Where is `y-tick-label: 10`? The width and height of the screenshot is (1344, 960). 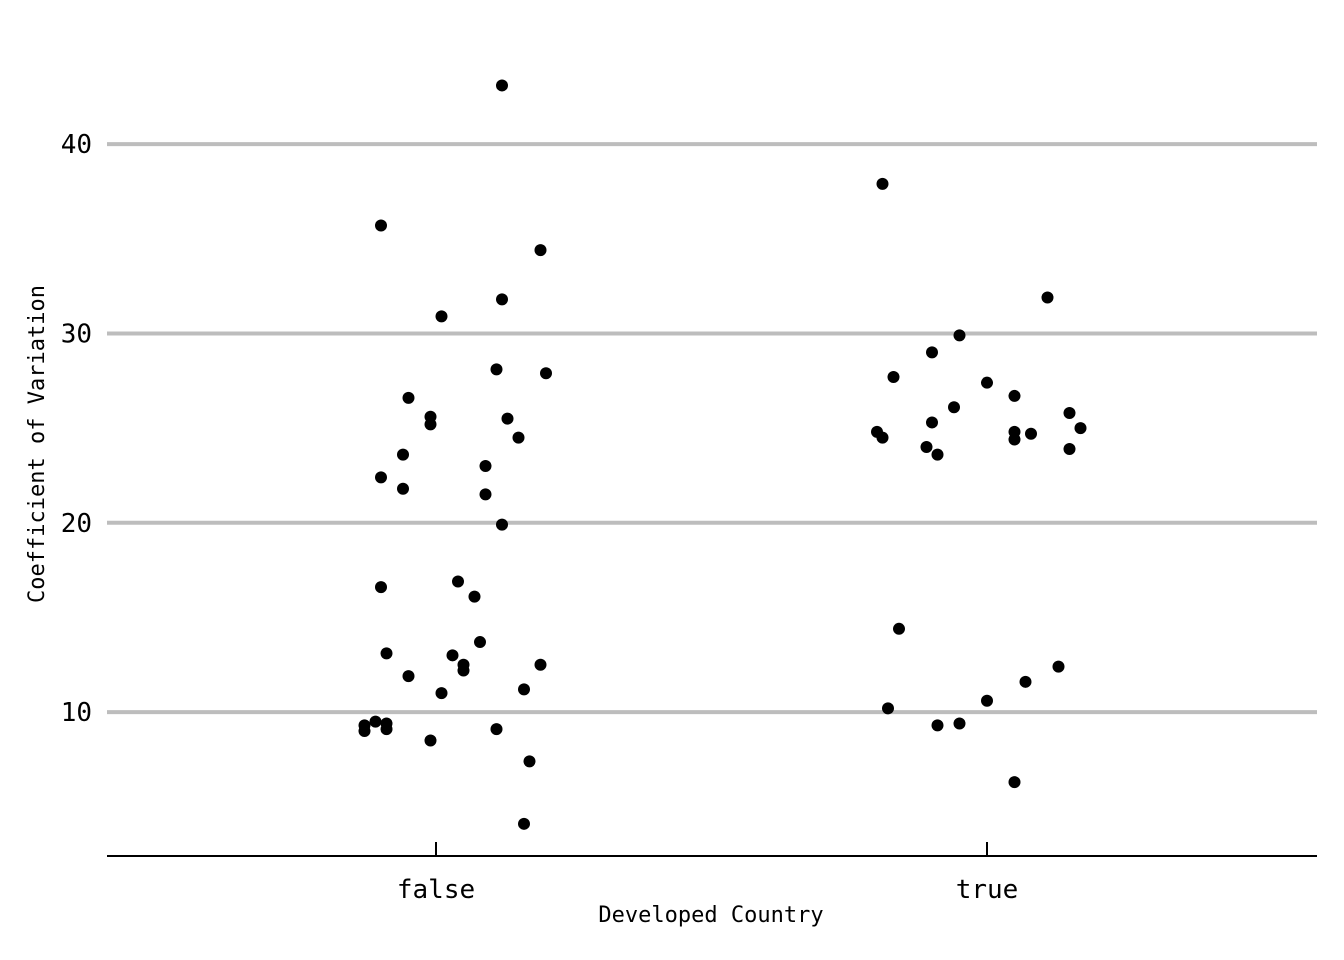 y-tick-label: 10 is located at coordinates (76, 713).